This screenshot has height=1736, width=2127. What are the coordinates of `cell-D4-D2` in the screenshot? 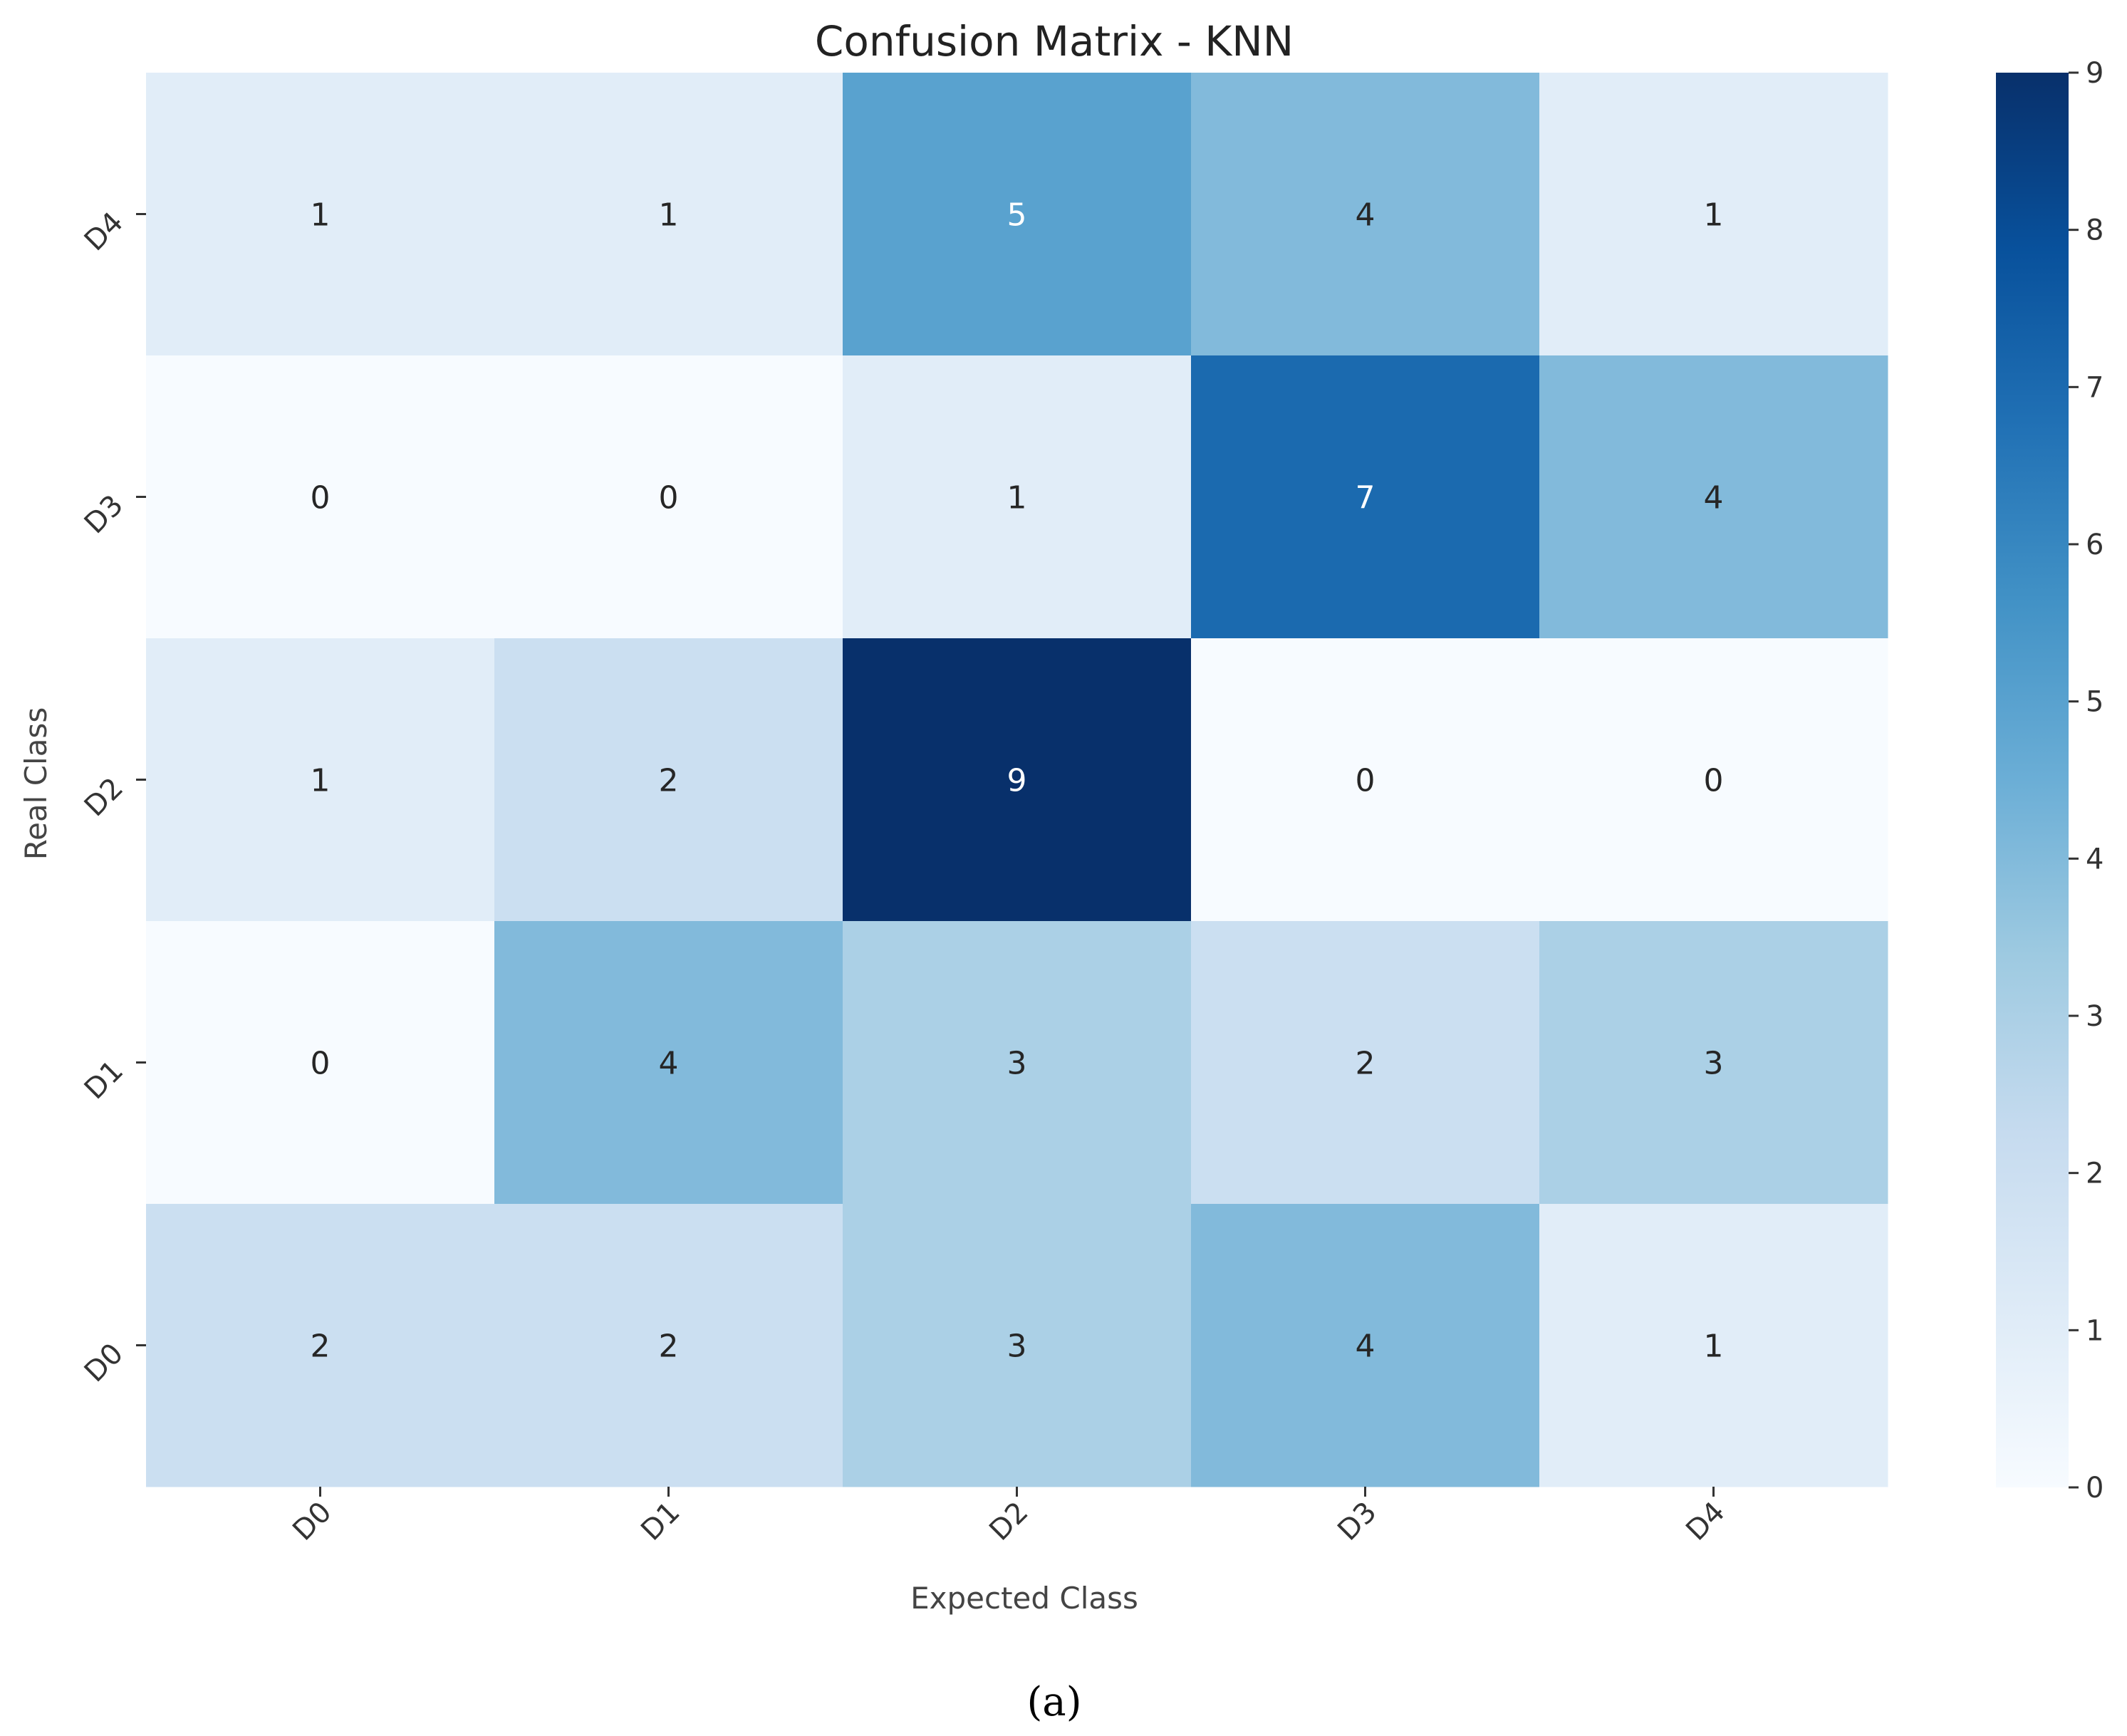 It's located at (1017, 215).